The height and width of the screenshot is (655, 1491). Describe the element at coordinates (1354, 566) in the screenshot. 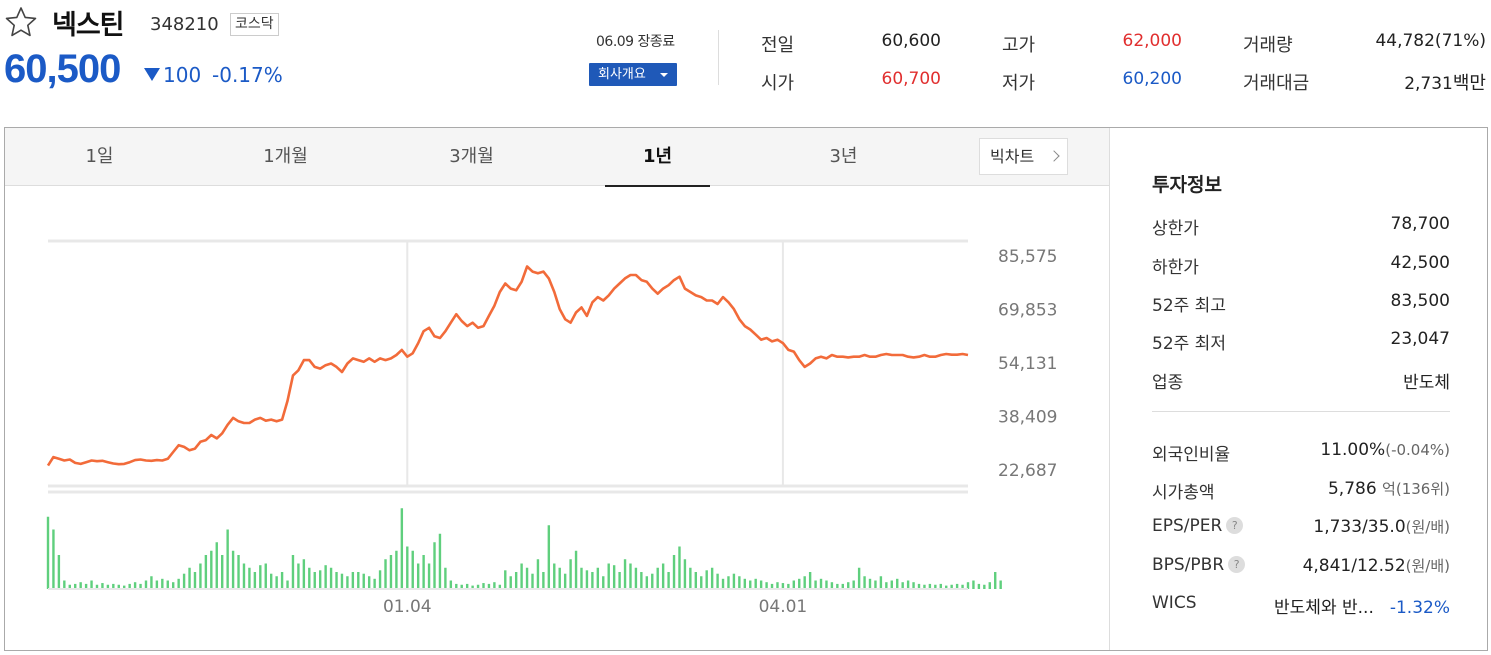

I see `bps-pbr-number: 4,841/12.52` at that location.